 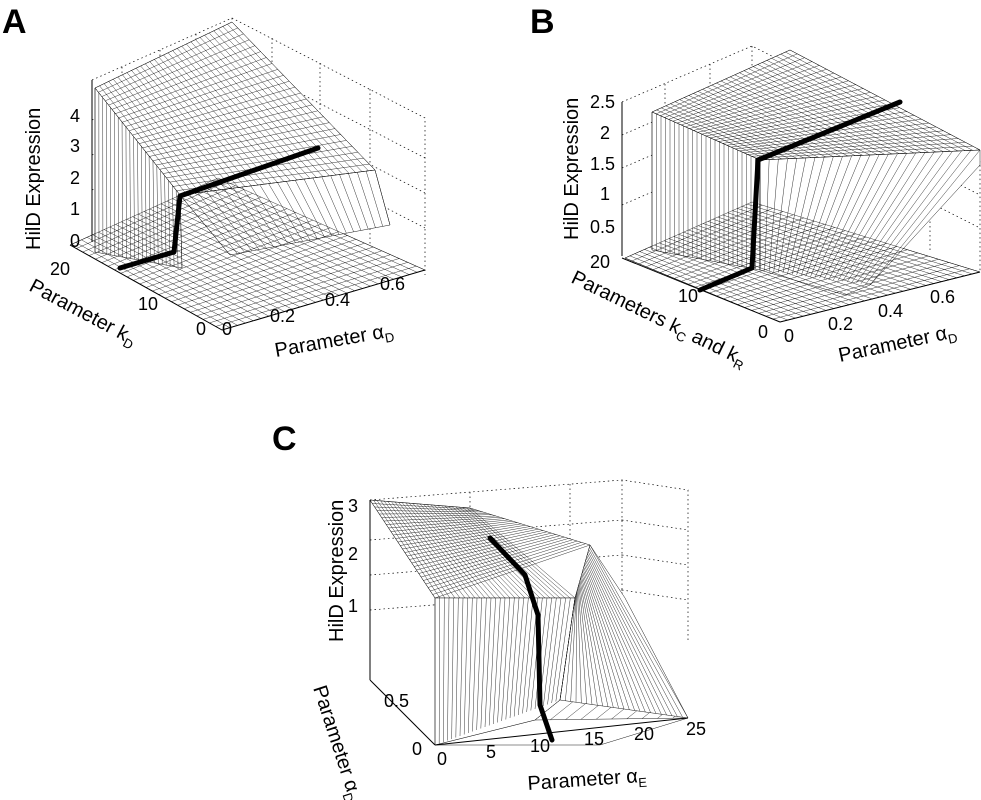 I want to click on panel-a-label: A, so click(x=14, y=22).